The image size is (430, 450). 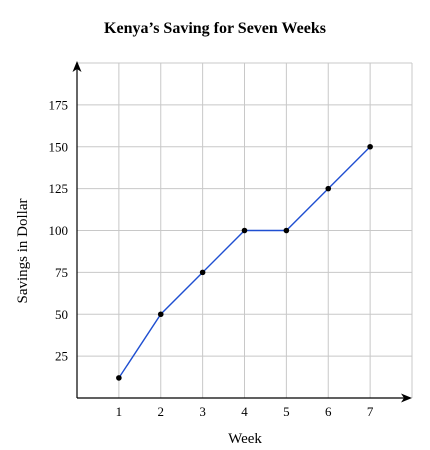 What do you see at coordinates (215, 28) in the screenshot?
I see `chart-title: Kenya’s Saving for Seven Weeks` at bounding box center [215, 28].